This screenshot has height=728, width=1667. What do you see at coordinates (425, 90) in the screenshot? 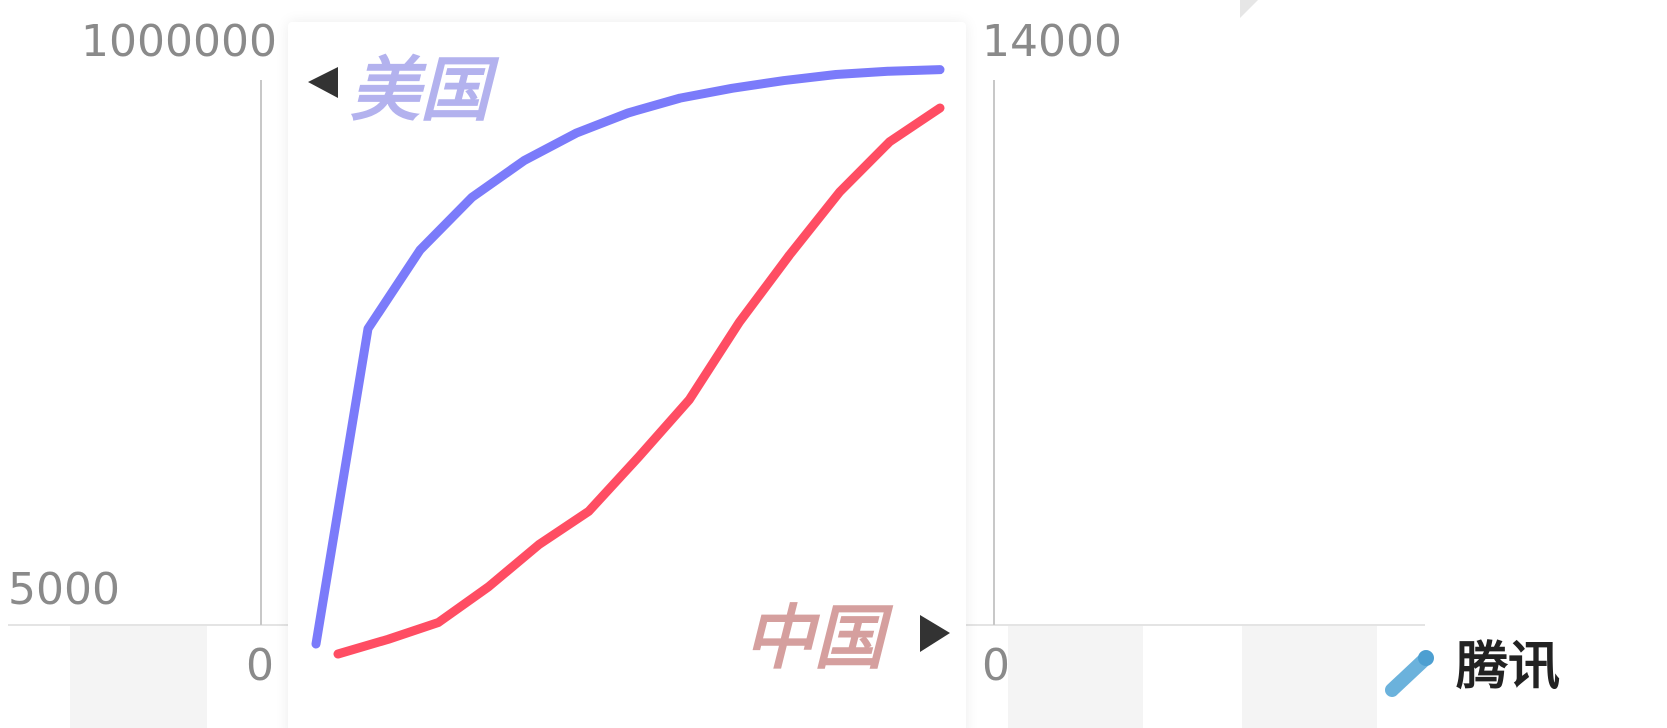
I see `series-label-us: 美国` at bounding box center [425, 90].